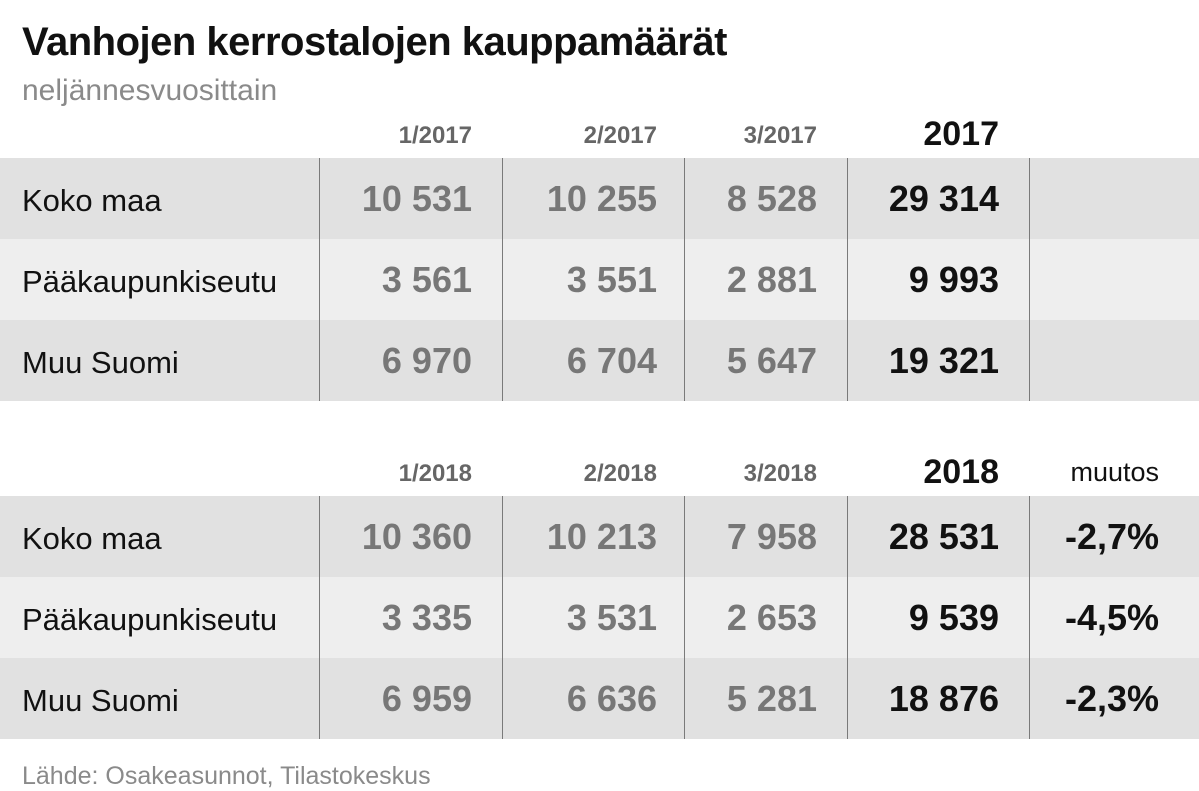  Describe the element at coordinates (943, 360) in the screenshot. I see `year-total-value: 19 321` at that location.